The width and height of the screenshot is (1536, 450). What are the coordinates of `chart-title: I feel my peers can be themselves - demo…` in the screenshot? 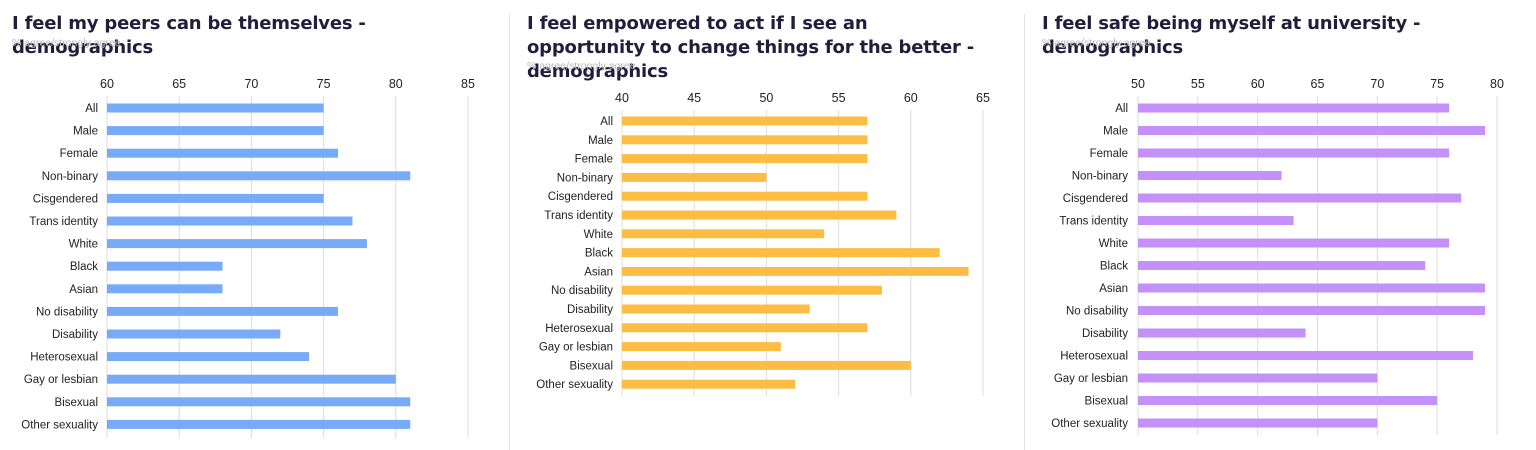 It's located at (189, 35).